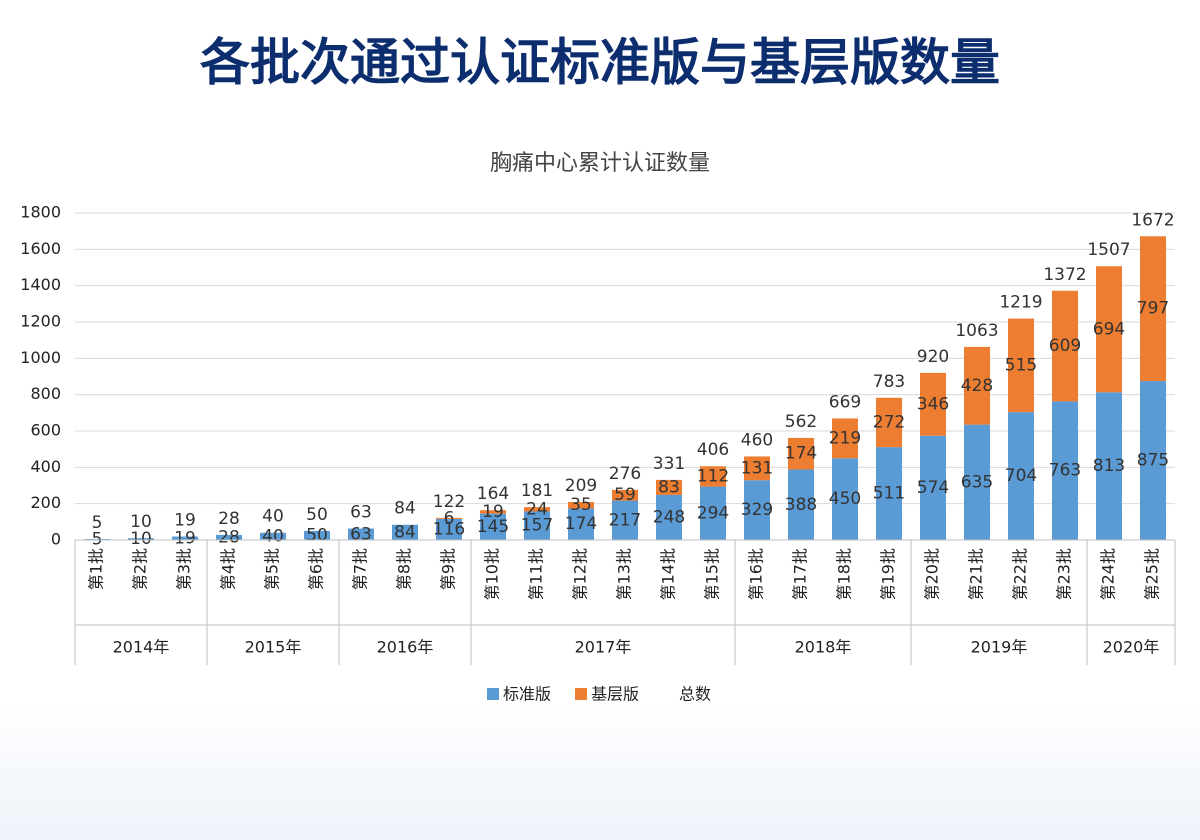 This screenshot has height=840, width=1200. I want to click on value-label: 813, so click(1109, 466).